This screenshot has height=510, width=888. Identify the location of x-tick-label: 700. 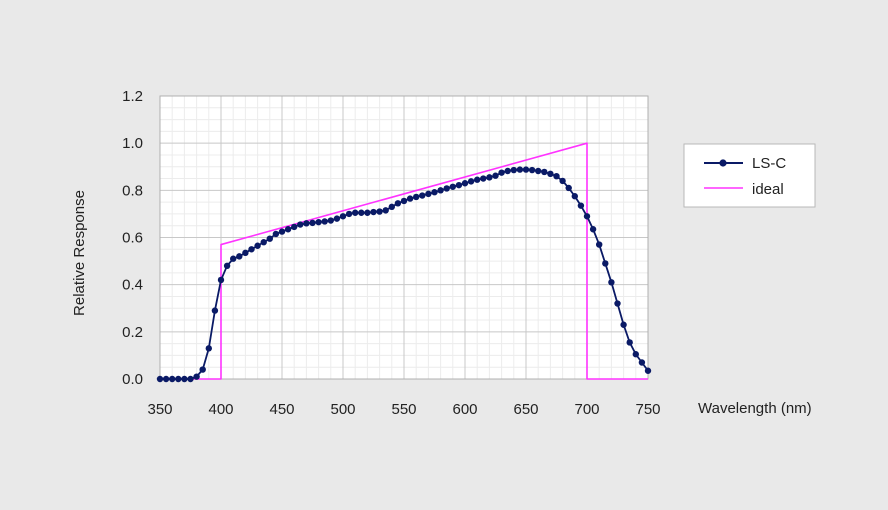
(586, 409).